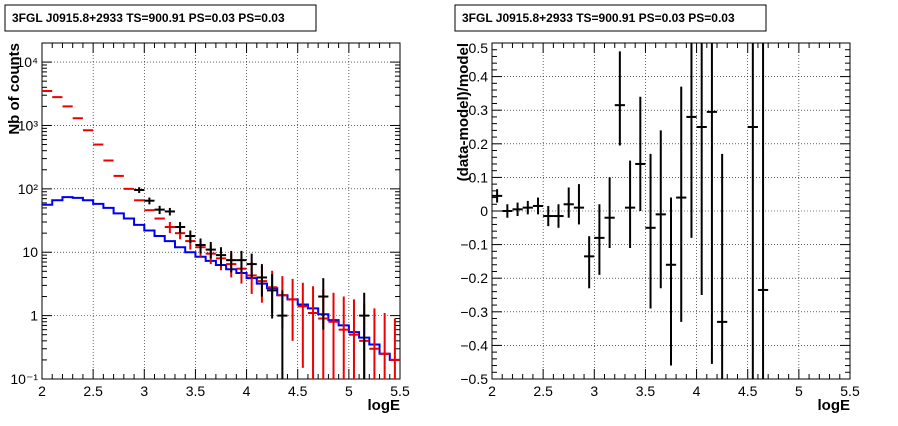  I want to click on x-tick-label: 4, so click(697, 391).